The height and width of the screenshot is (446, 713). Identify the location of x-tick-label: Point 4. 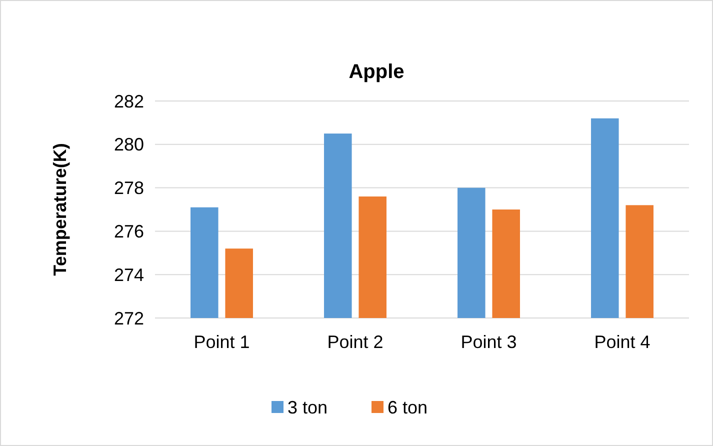
(622, 342).